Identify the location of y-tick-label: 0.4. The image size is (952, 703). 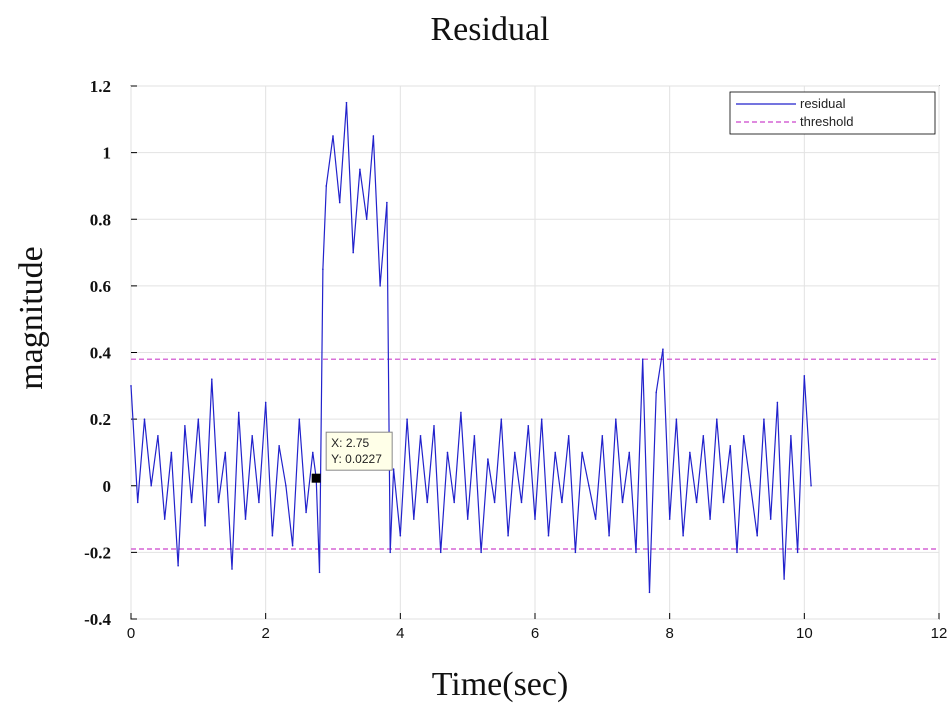
(101, 353).